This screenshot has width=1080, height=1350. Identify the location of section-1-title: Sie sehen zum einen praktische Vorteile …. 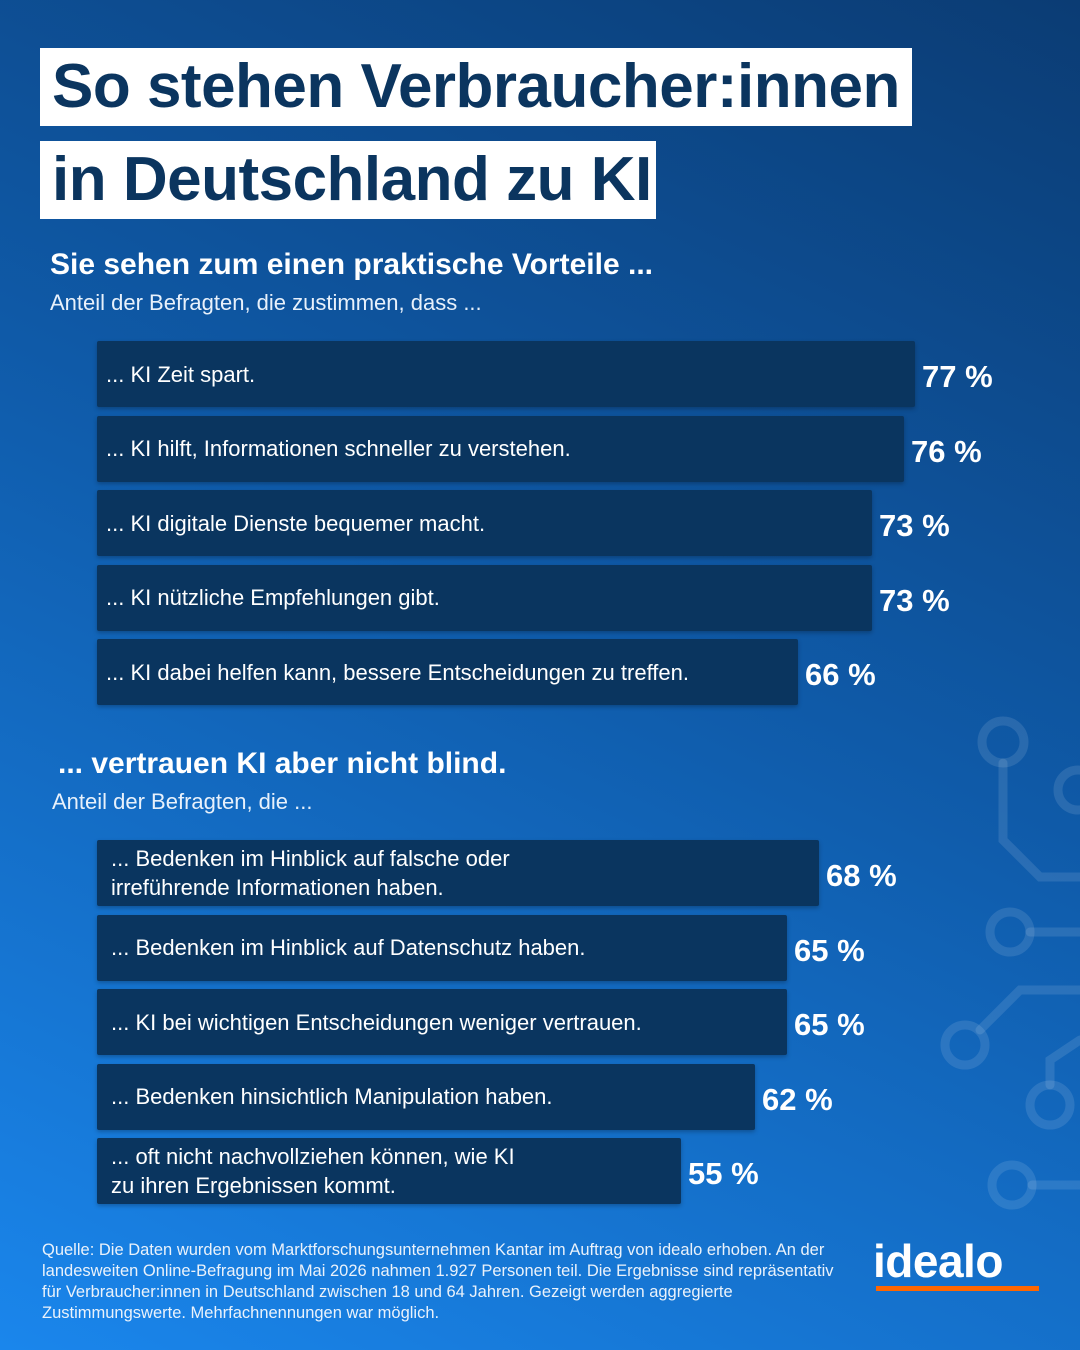
(351, 264).